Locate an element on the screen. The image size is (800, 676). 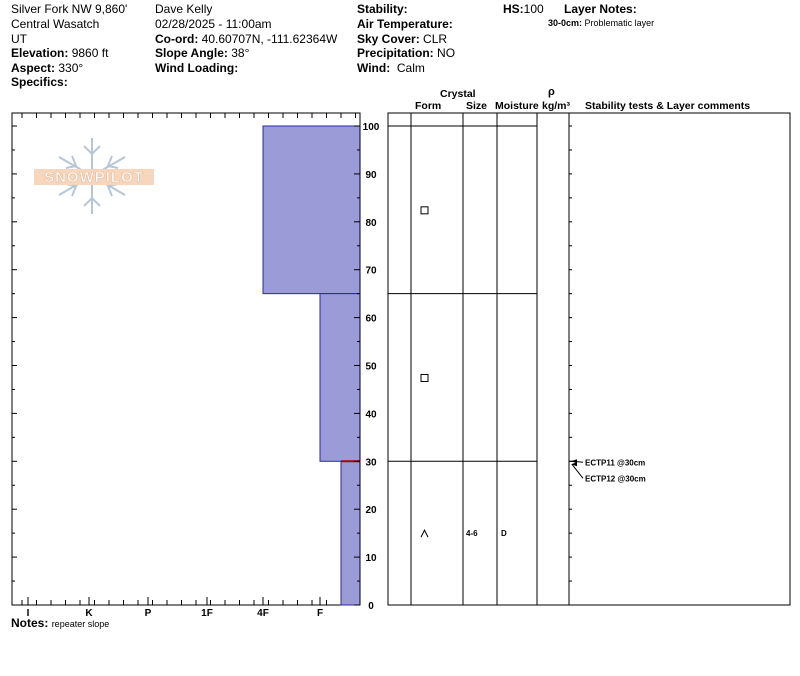
sky-row: Sky Cover: CLR is located at coordinates (402, 39).